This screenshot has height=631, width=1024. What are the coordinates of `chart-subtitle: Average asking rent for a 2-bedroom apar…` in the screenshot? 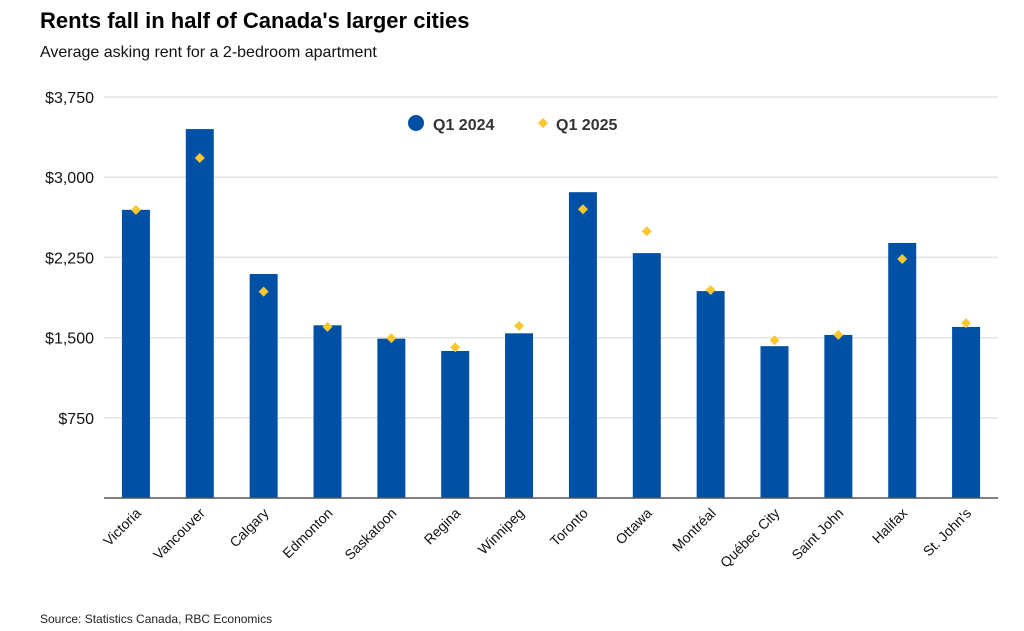 It's located at (208, 52).